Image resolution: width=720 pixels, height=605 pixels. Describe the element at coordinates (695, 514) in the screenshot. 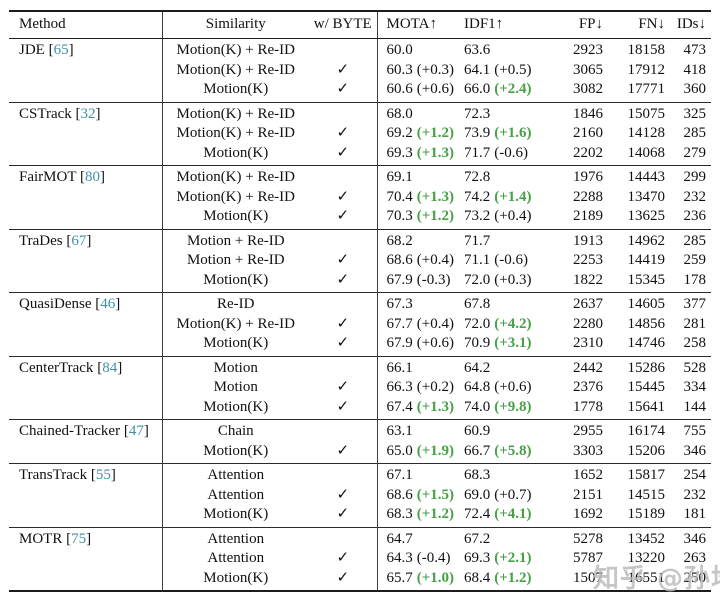

I see `ids-value: 181` at that location.